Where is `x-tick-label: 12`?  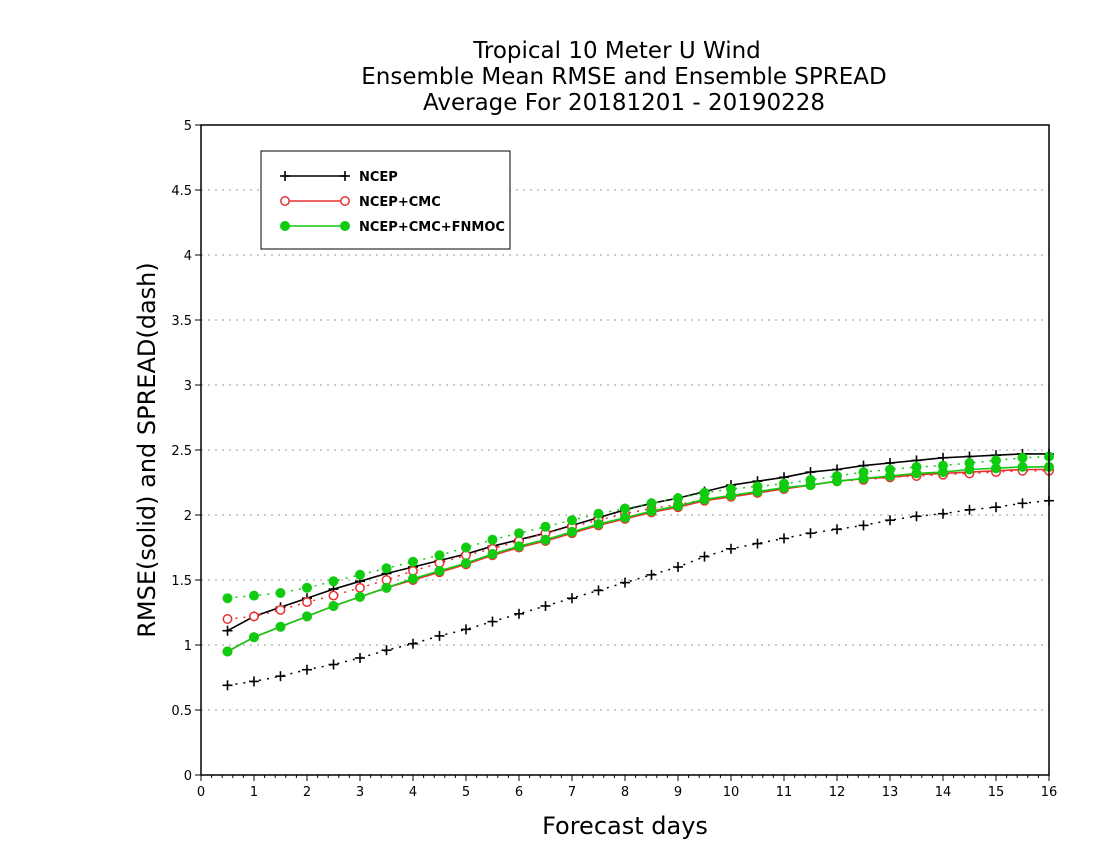 x-tick-label: 12 is located at coordinates (837, 792).